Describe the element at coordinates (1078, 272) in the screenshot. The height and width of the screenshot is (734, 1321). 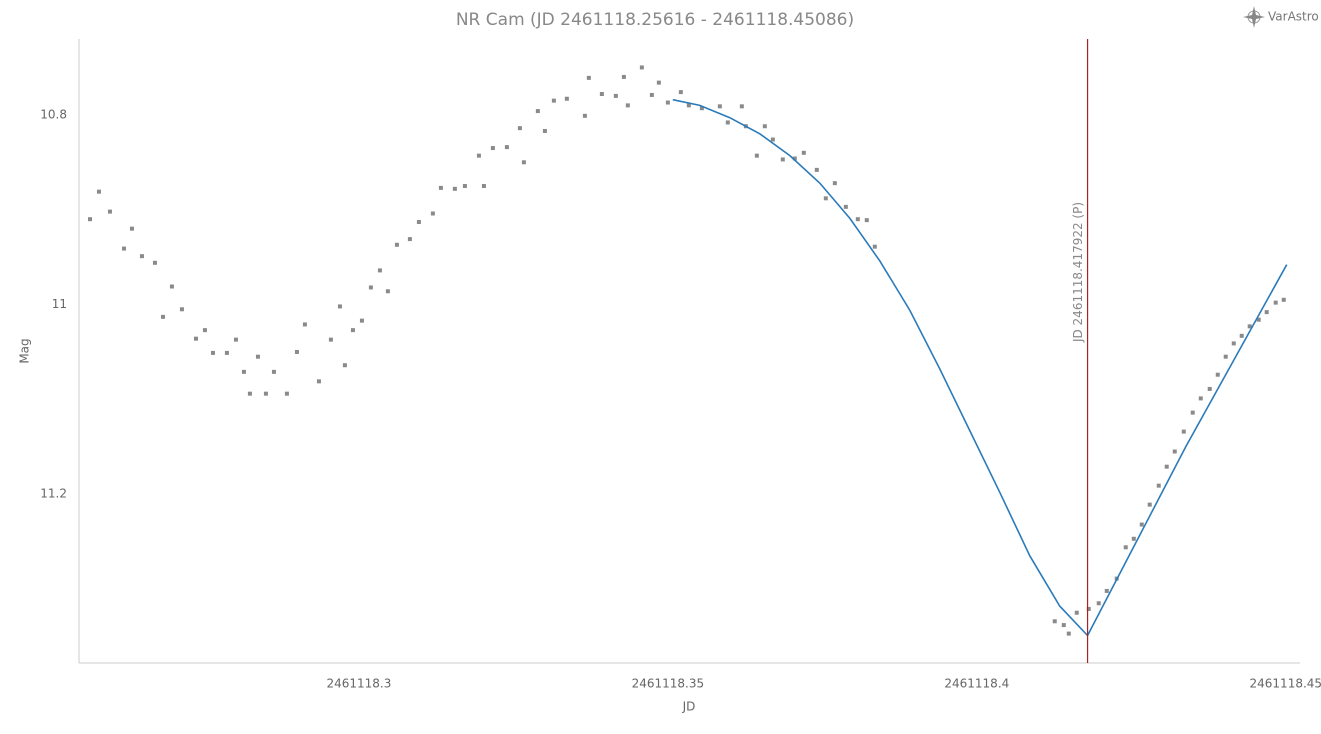
I see `marker-label: JD 2461118.417922 (P)` at that location.